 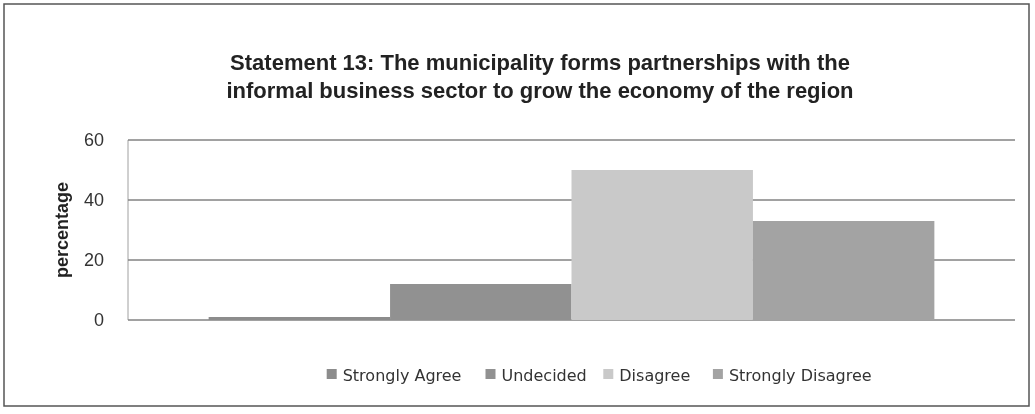 I want to click on legend-label: Disagree, so click(x=655, y=375).